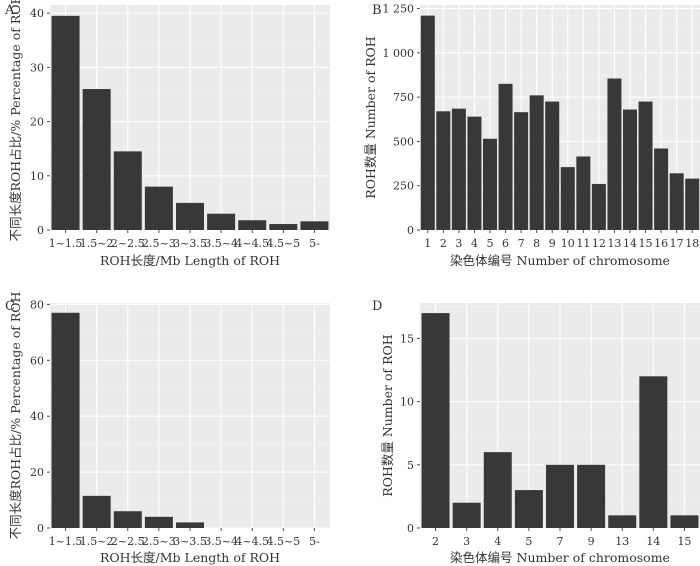 The image size is (700, 566). I want to click on y-tick-label: 80, so click(37, 304).